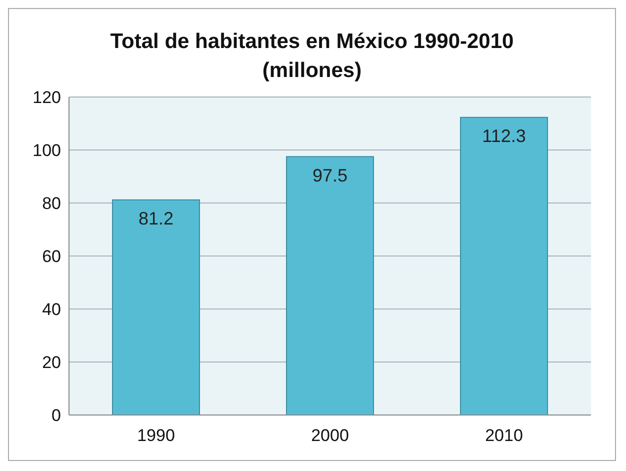  I want to click on y-tick-label: 80, so click(51, 204).